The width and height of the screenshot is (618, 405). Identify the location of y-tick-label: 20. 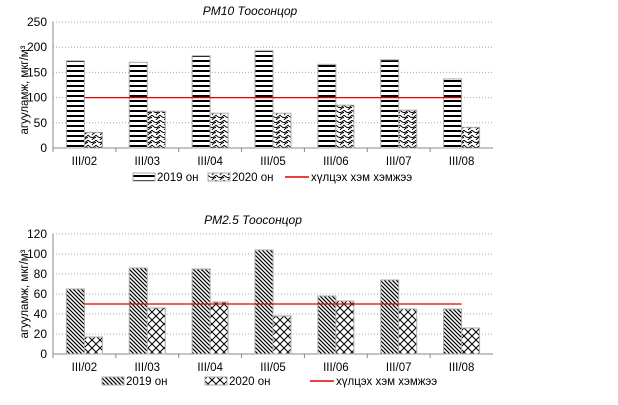
(41, 334).